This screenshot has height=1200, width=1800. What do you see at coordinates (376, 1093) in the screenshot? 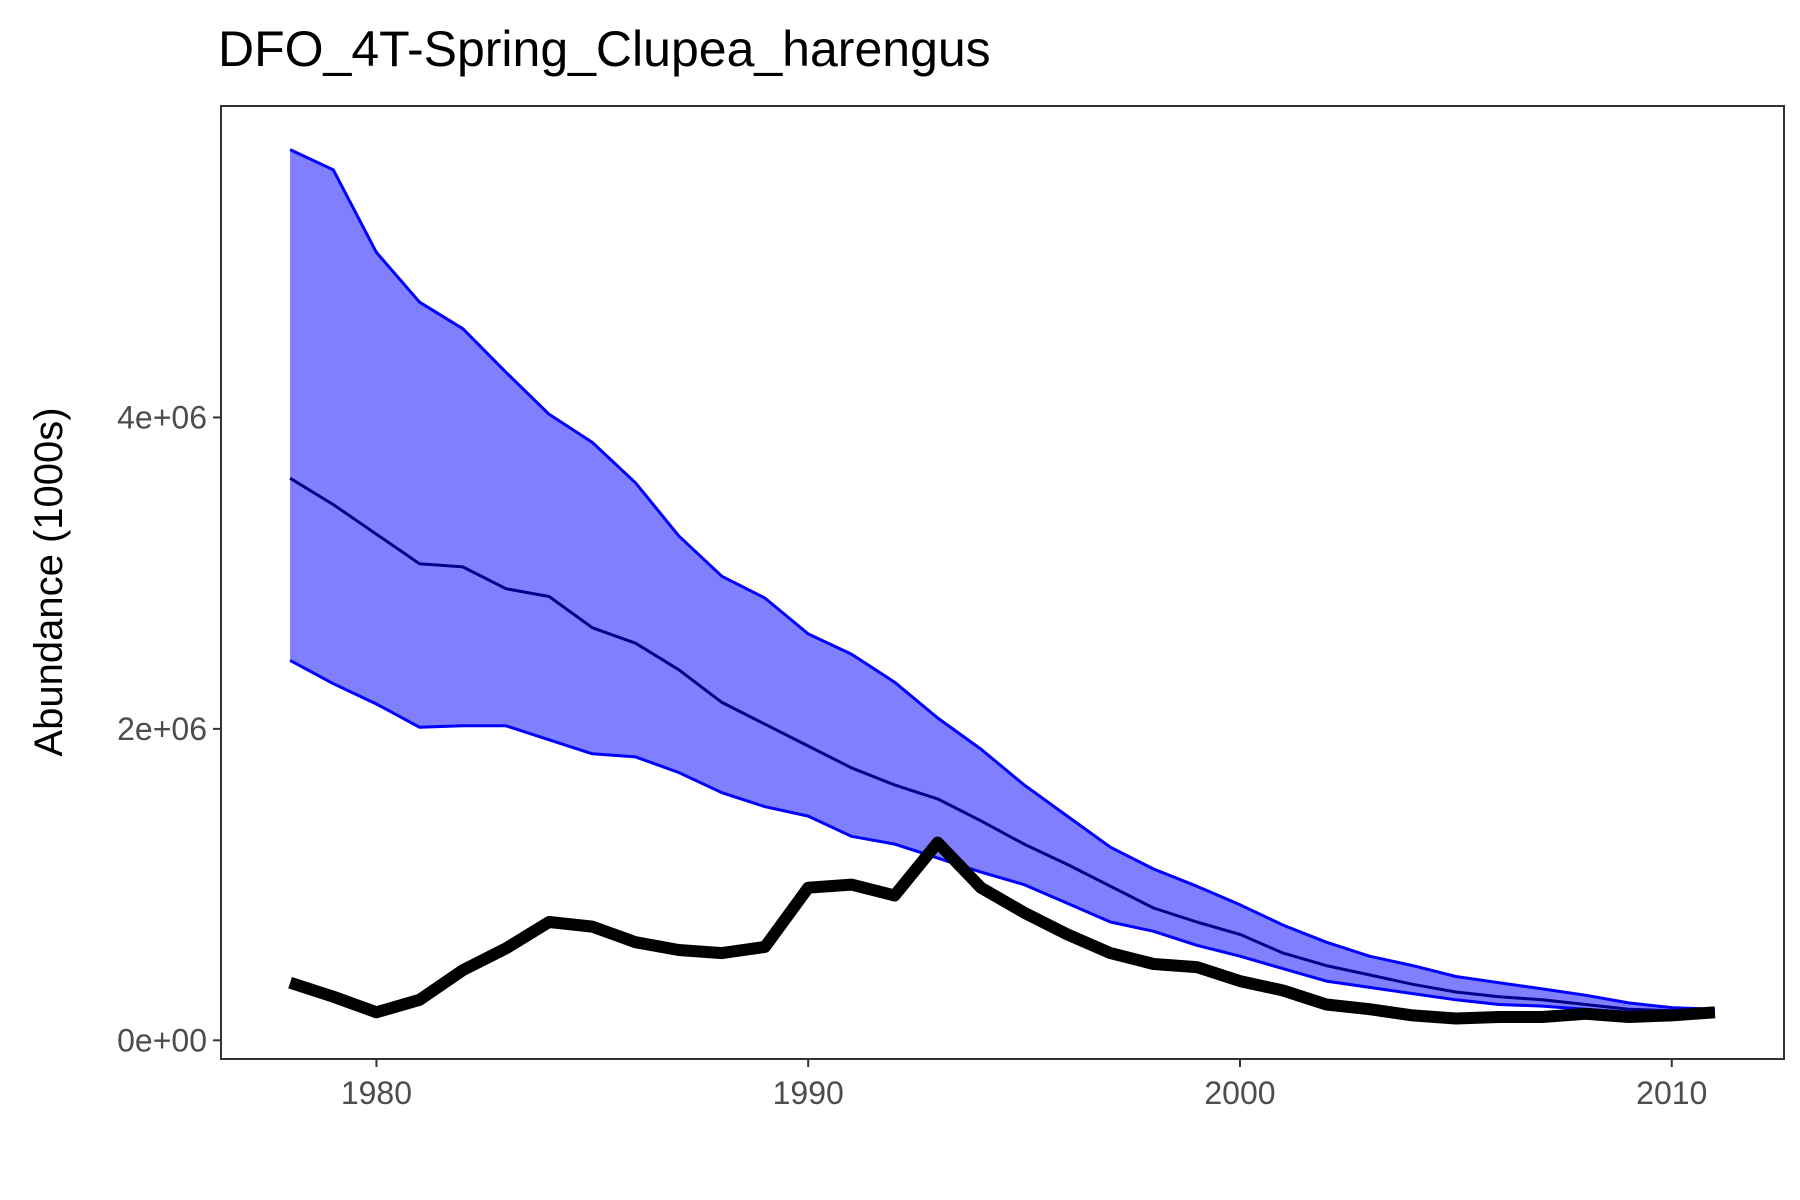
I see `x-tick-label: 1980` at bounding box center [376, 1093].